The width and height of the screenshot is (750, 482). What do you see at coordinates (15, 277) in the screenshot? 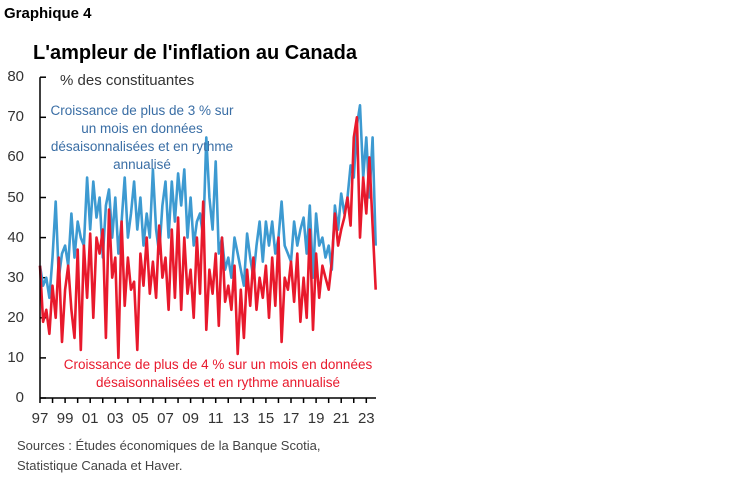
I see `y-tick-label: 30` at bounding box center [15, 277].